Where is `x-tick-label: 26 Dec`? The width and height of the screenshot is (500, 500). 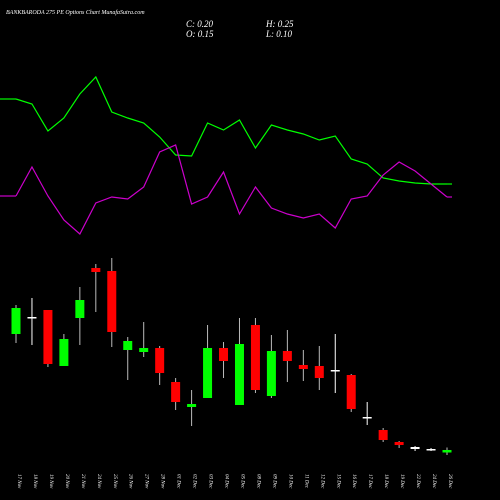
x-tick-label: 26 Dec is located at coordinates (449, 481).